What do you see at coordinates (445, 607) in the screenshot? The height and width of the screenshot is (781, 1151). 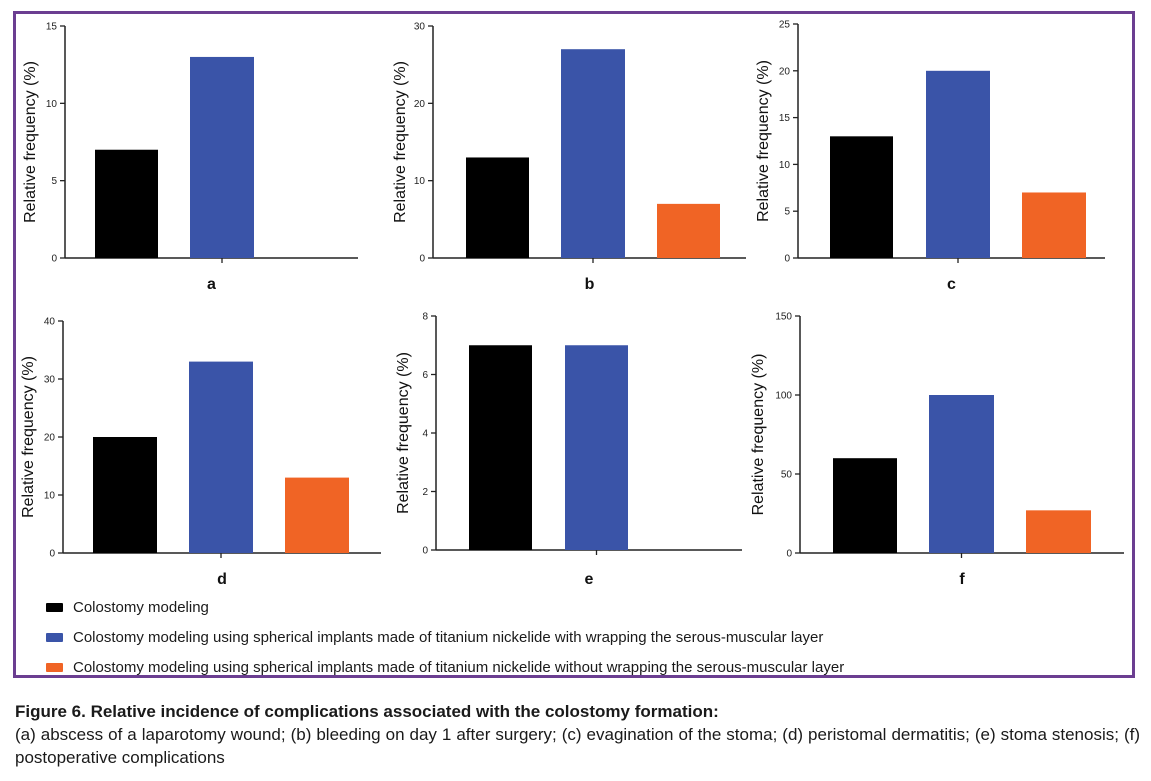 I see `legend-item-colostomy: Colostomy modeling` at bounding box center [445, 607].